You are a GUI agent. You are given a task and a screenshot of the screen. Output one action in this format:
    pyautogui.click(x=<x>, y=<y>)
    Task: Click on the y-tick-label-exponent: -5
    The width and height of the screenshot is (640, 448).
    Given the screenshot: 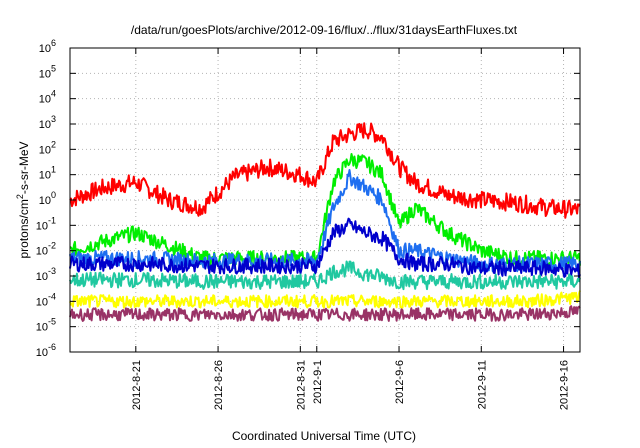 What is the action you would take?
    pyautogui.click(x=52, y=322)
    